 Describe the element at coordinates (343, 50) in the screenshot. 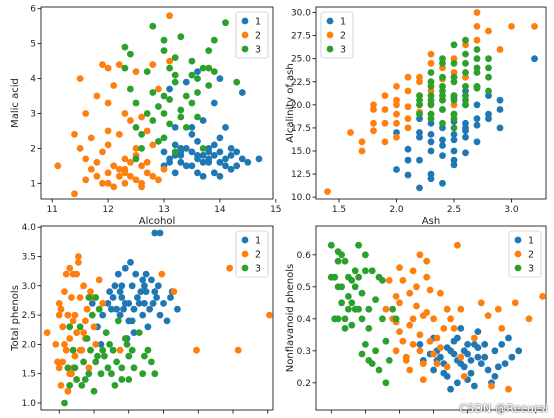

I see `legend-label-3: 3` at that location.